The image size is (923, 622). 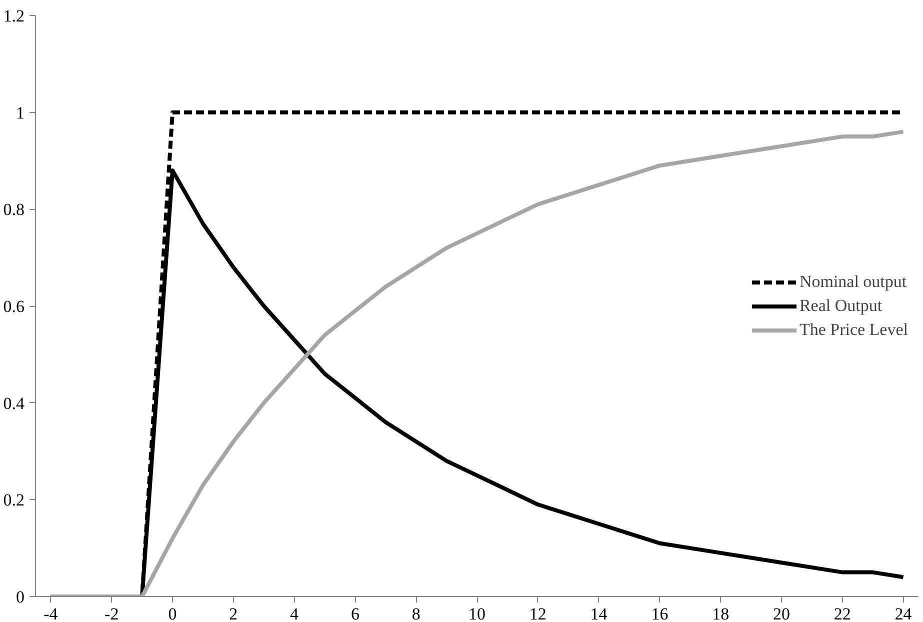 I want to click on x-tick-label: 20, so click(x=781, y=613).